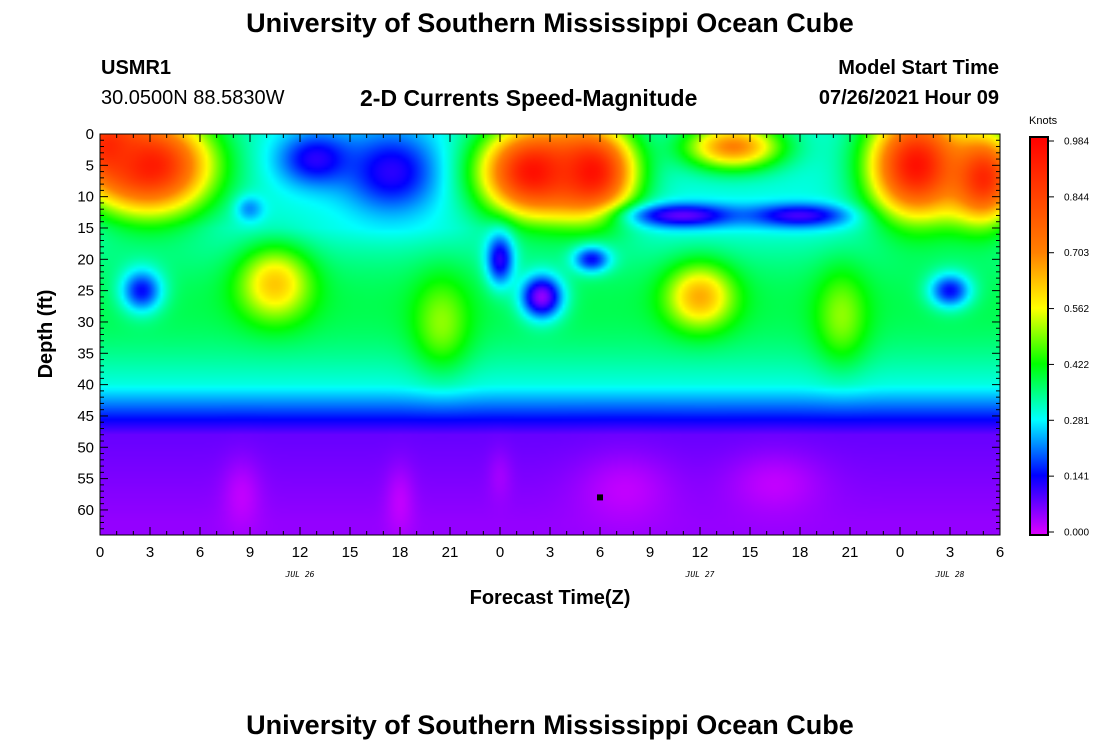 The height and width of the screenshot is (750, 1100). Describe the element at coordinates (85, 416) in the screenshot. I see `y-tick-label: 45` at that location.